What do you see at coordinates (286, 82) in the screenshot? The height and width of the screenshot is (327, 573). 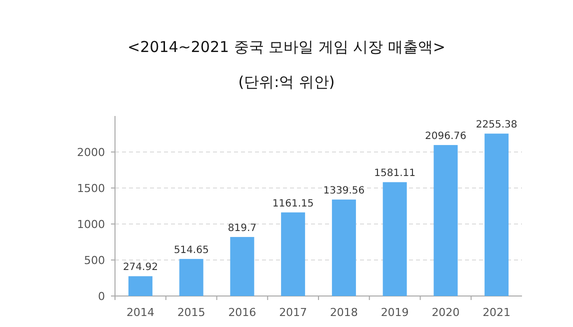 I see `subtitle: (단위:억 위안)` at bounding box center [286, 82].